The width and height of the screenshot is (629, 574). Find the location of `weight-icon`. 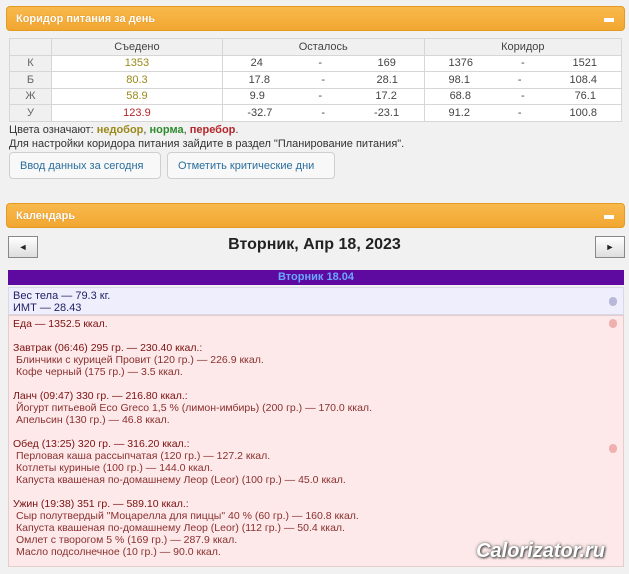

weight-icon is located at coordinates (613, 301).